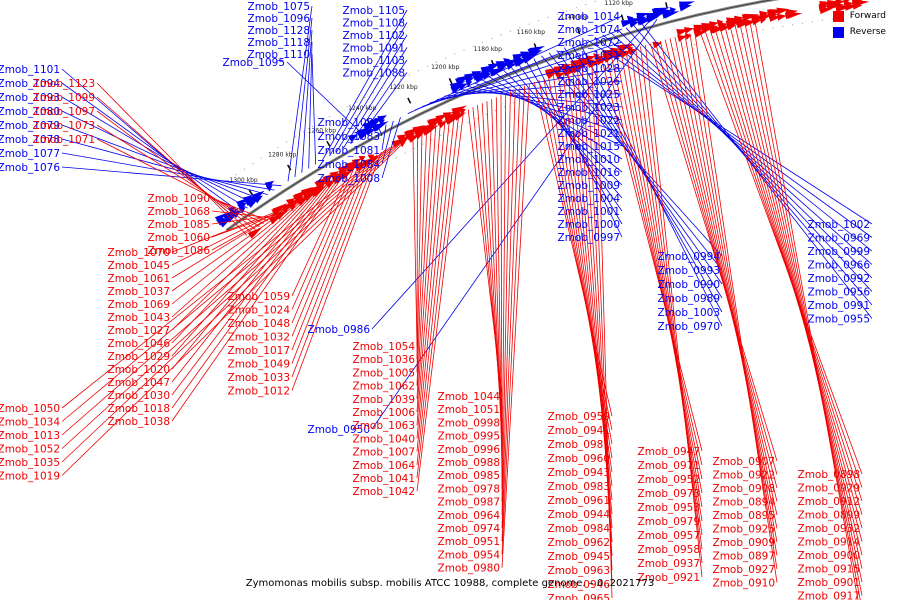  Describe the element at coordinates (139, 318) in the screenshot. I see `gene-label: Zmob_1043` at that location.